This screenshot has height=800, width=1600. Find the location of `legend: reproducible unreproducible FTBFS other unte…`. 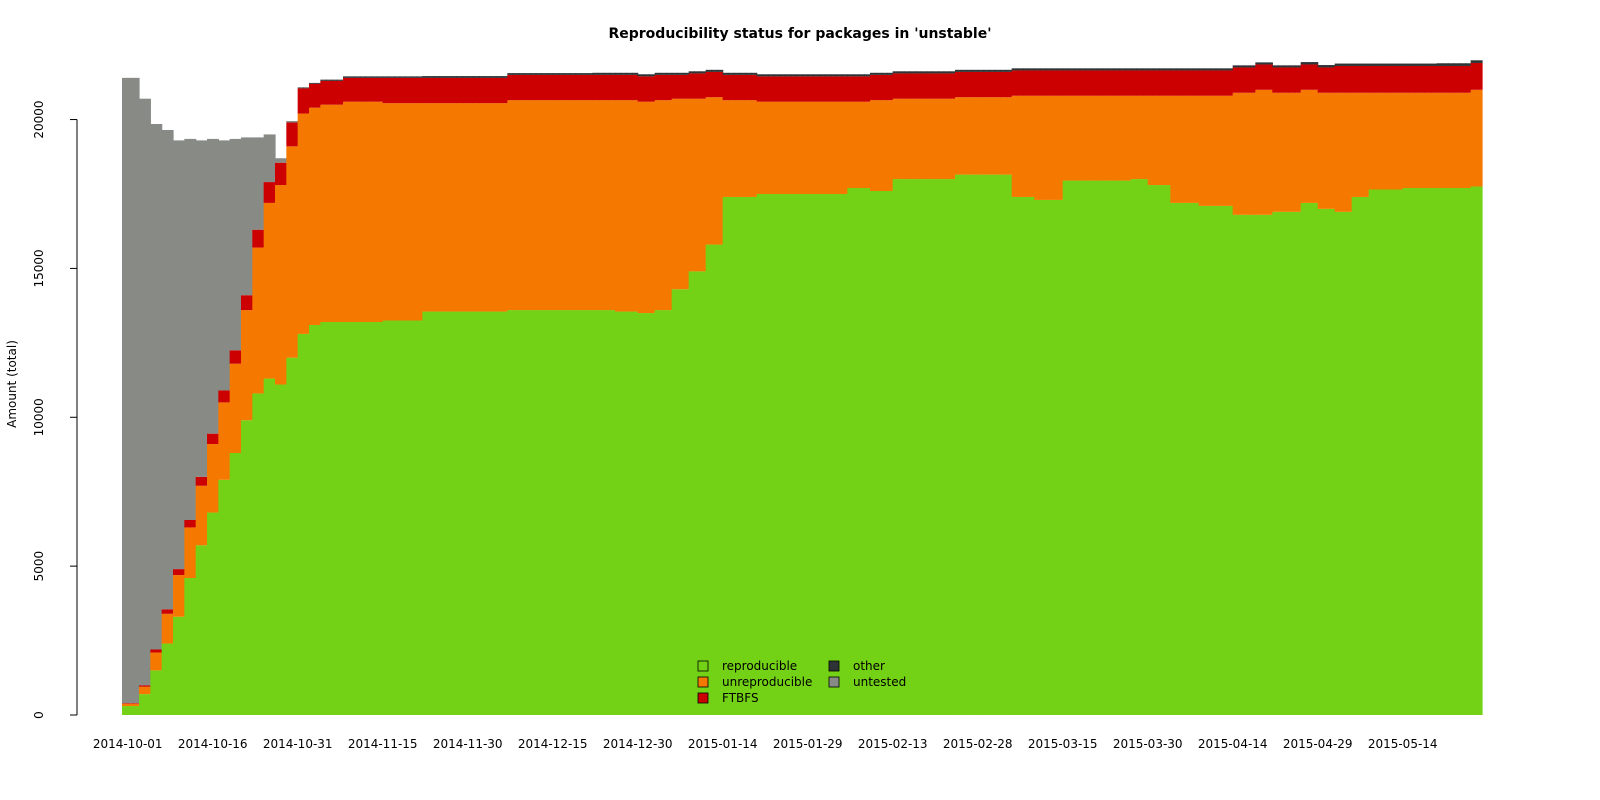

legend: reproducible unreproducible FTBFS other unte… is located at coordinates (801, 682).